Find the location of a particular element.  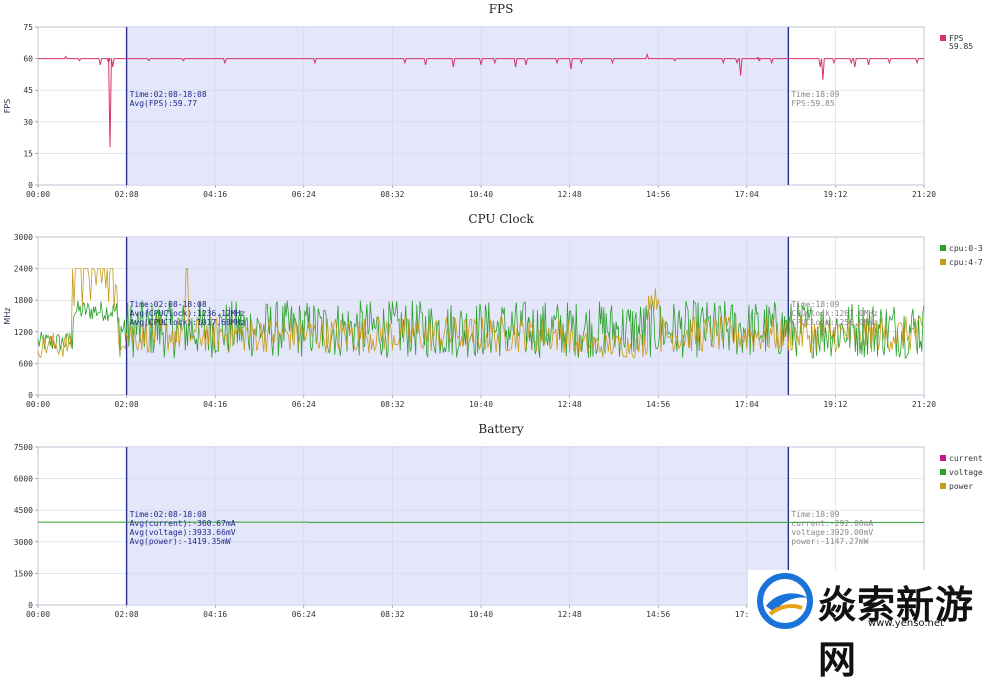

chart-title: FPS is located at coordinates (501, 9).